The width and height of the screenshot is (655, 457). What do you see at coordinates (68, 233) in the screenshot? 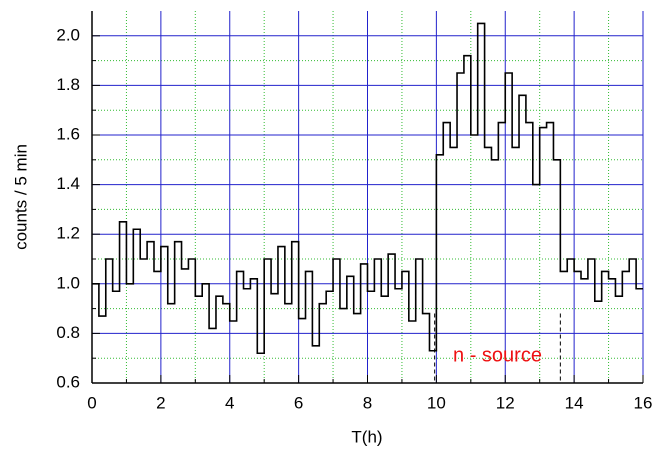
I see `y-tick-label: 1.2` at bounding box center [68, 233].